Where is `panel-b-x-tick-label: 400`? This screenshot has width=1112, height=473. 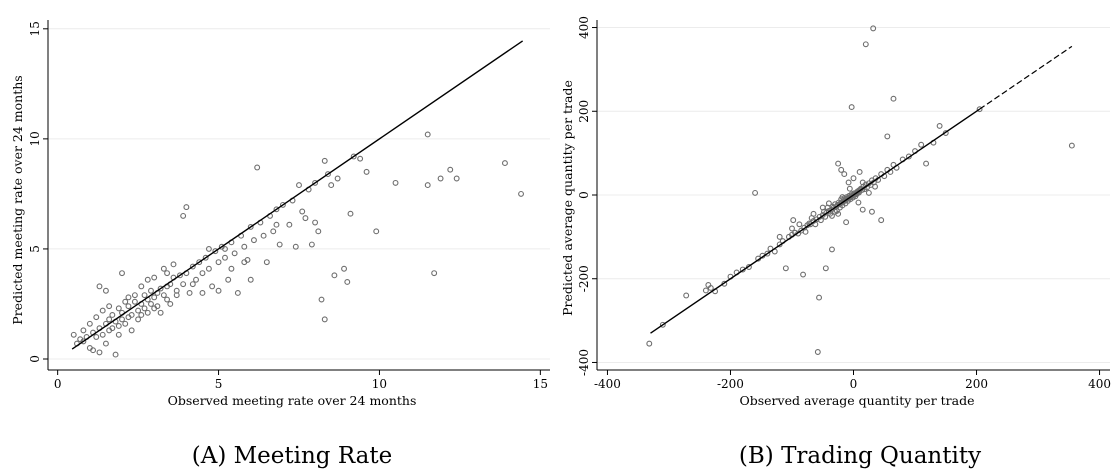
panel-b-x-tick-label: 400 is located at coordinates (1099, 384).